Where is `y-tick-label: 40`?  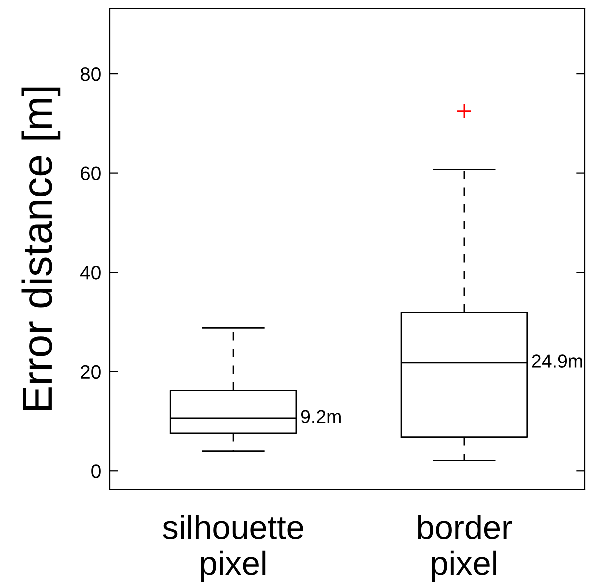
y-tick-label: 40 is located at coordinates (90, 273).